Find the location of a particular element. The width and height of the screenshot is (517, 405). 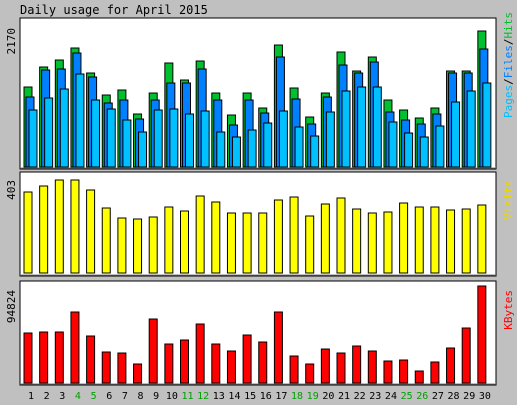

day-label: 16 is located at coordinates (266, 396).